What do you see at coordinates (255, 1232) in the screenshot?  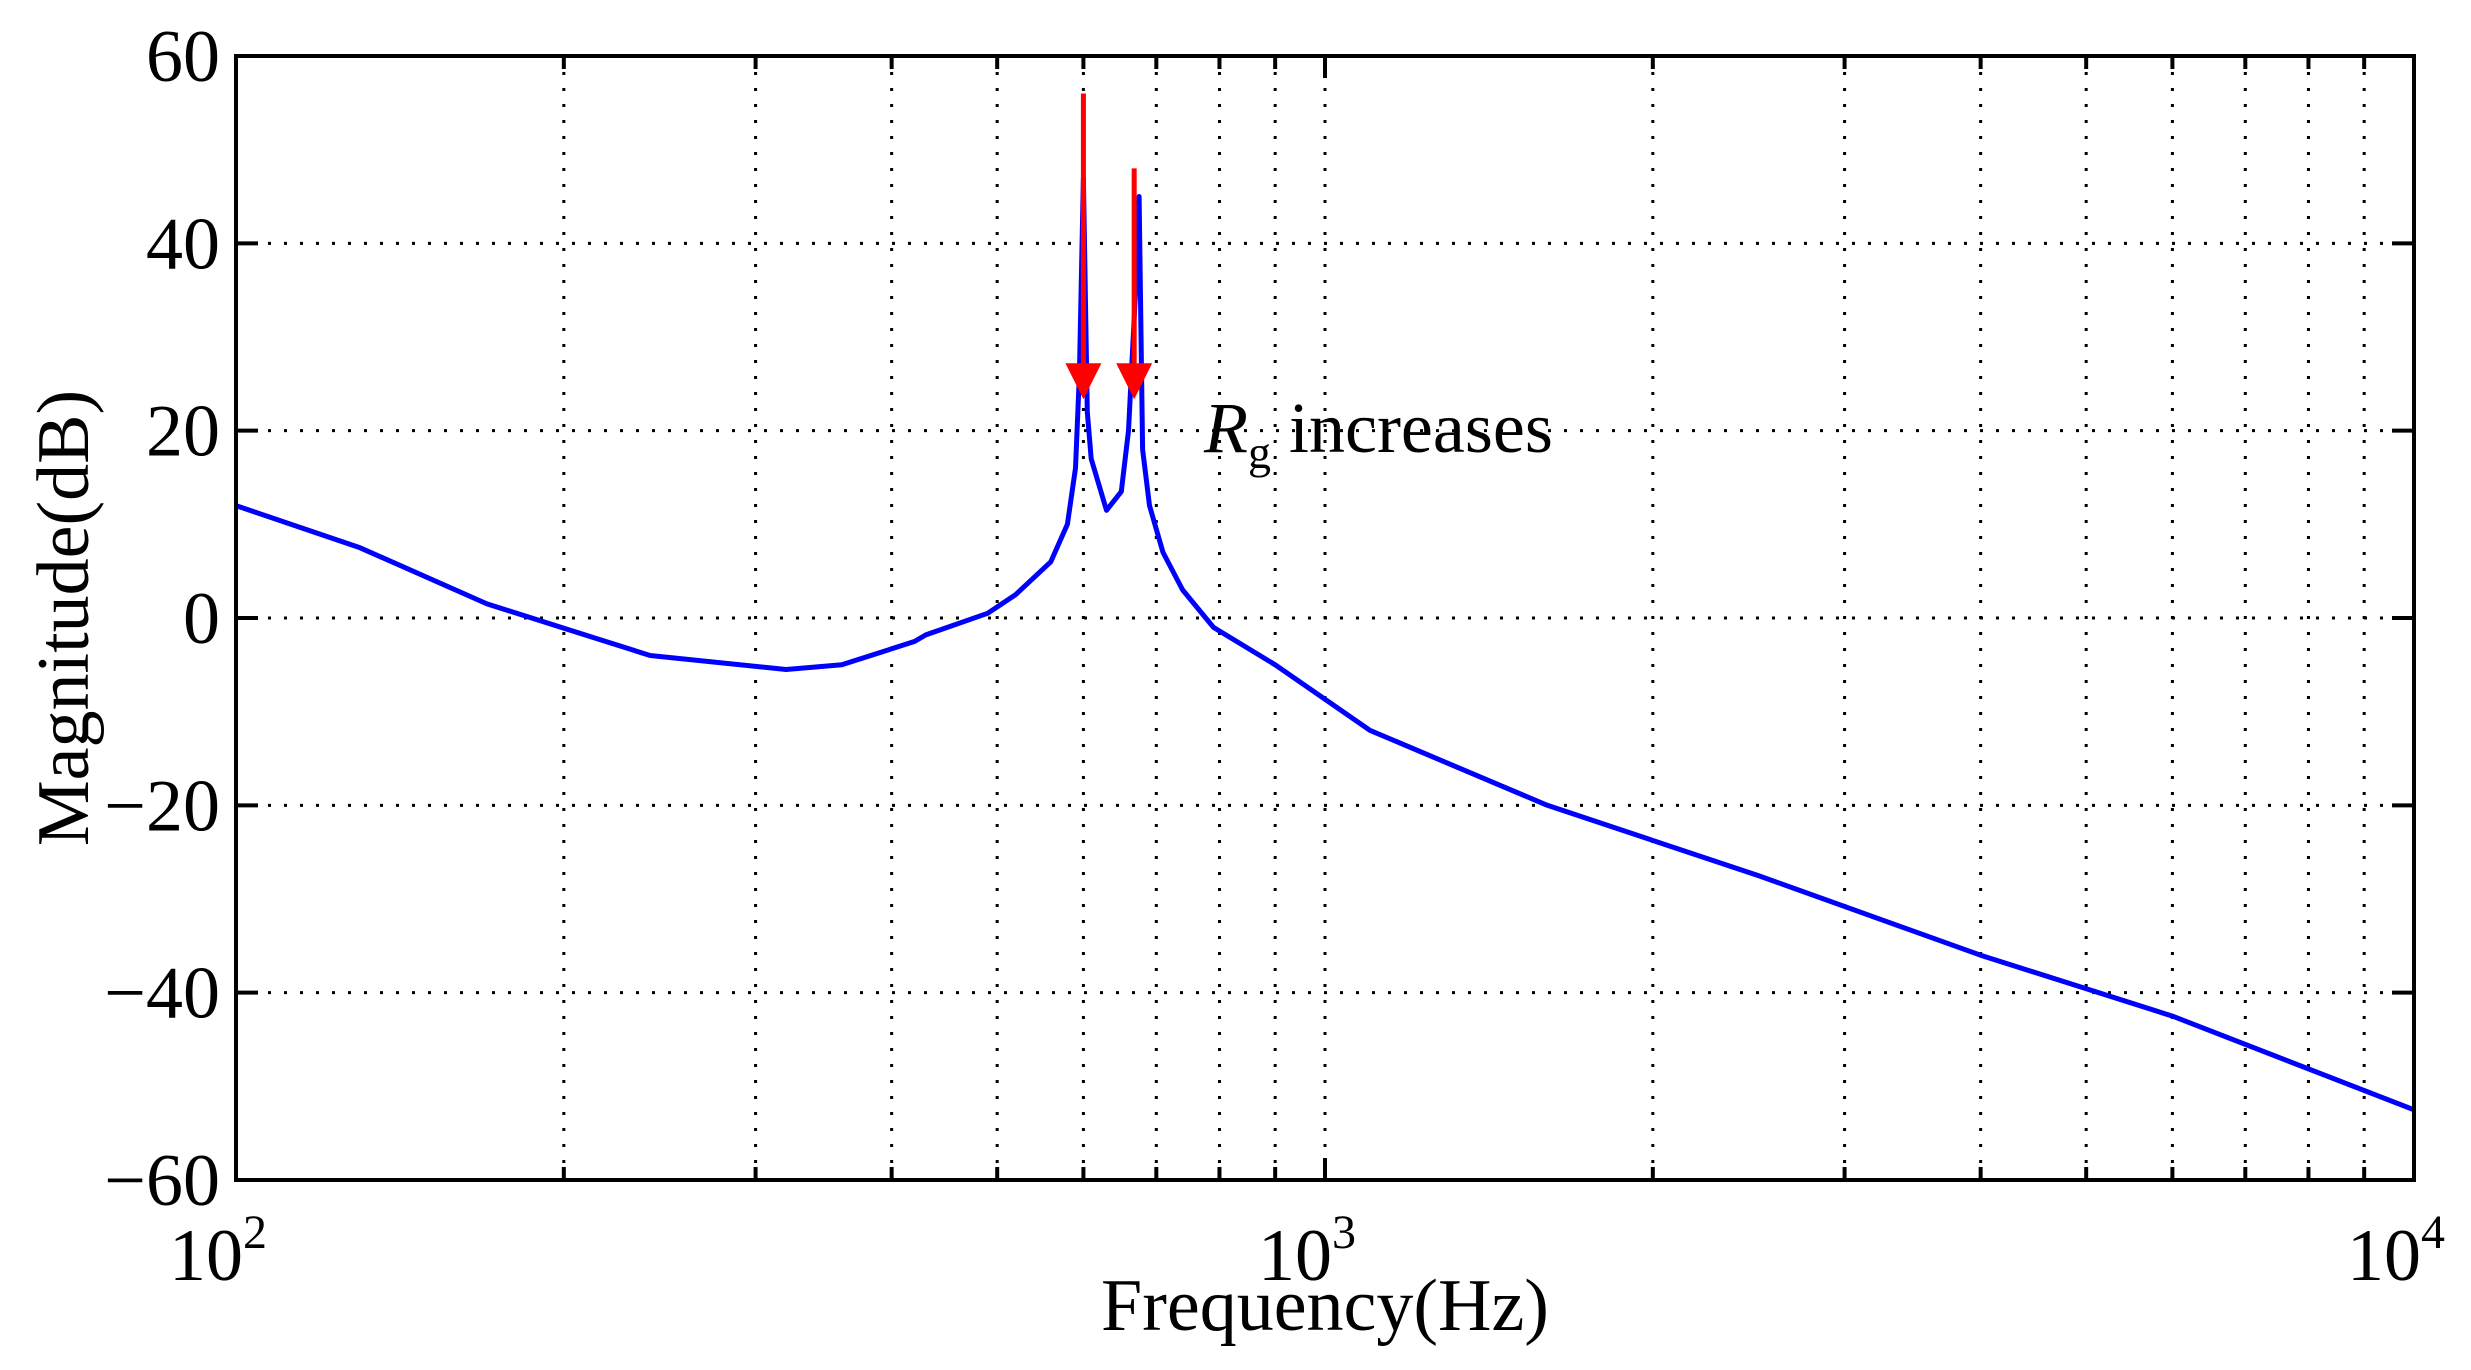 I see `x-tick-exponent: 2` at bounding box center [255, 1232].